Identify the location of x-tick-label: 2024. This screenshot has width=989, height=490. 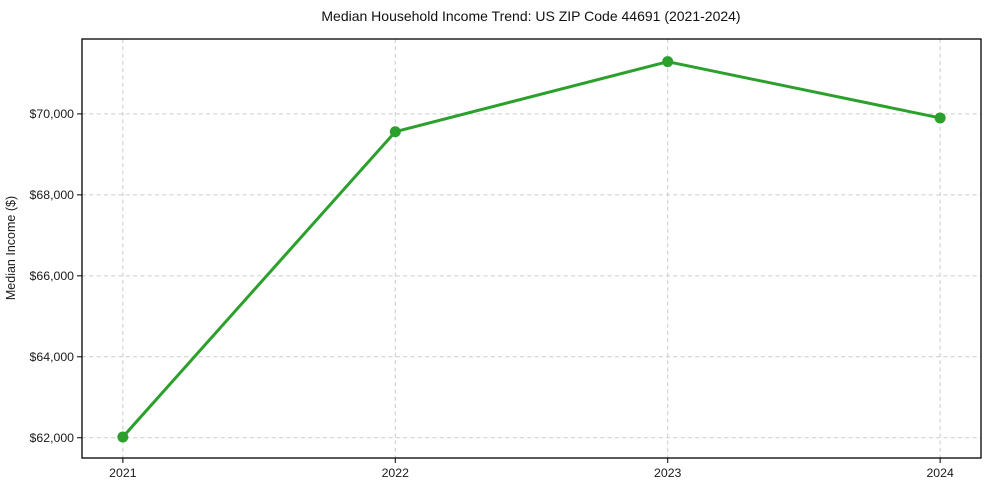
(940, 473).